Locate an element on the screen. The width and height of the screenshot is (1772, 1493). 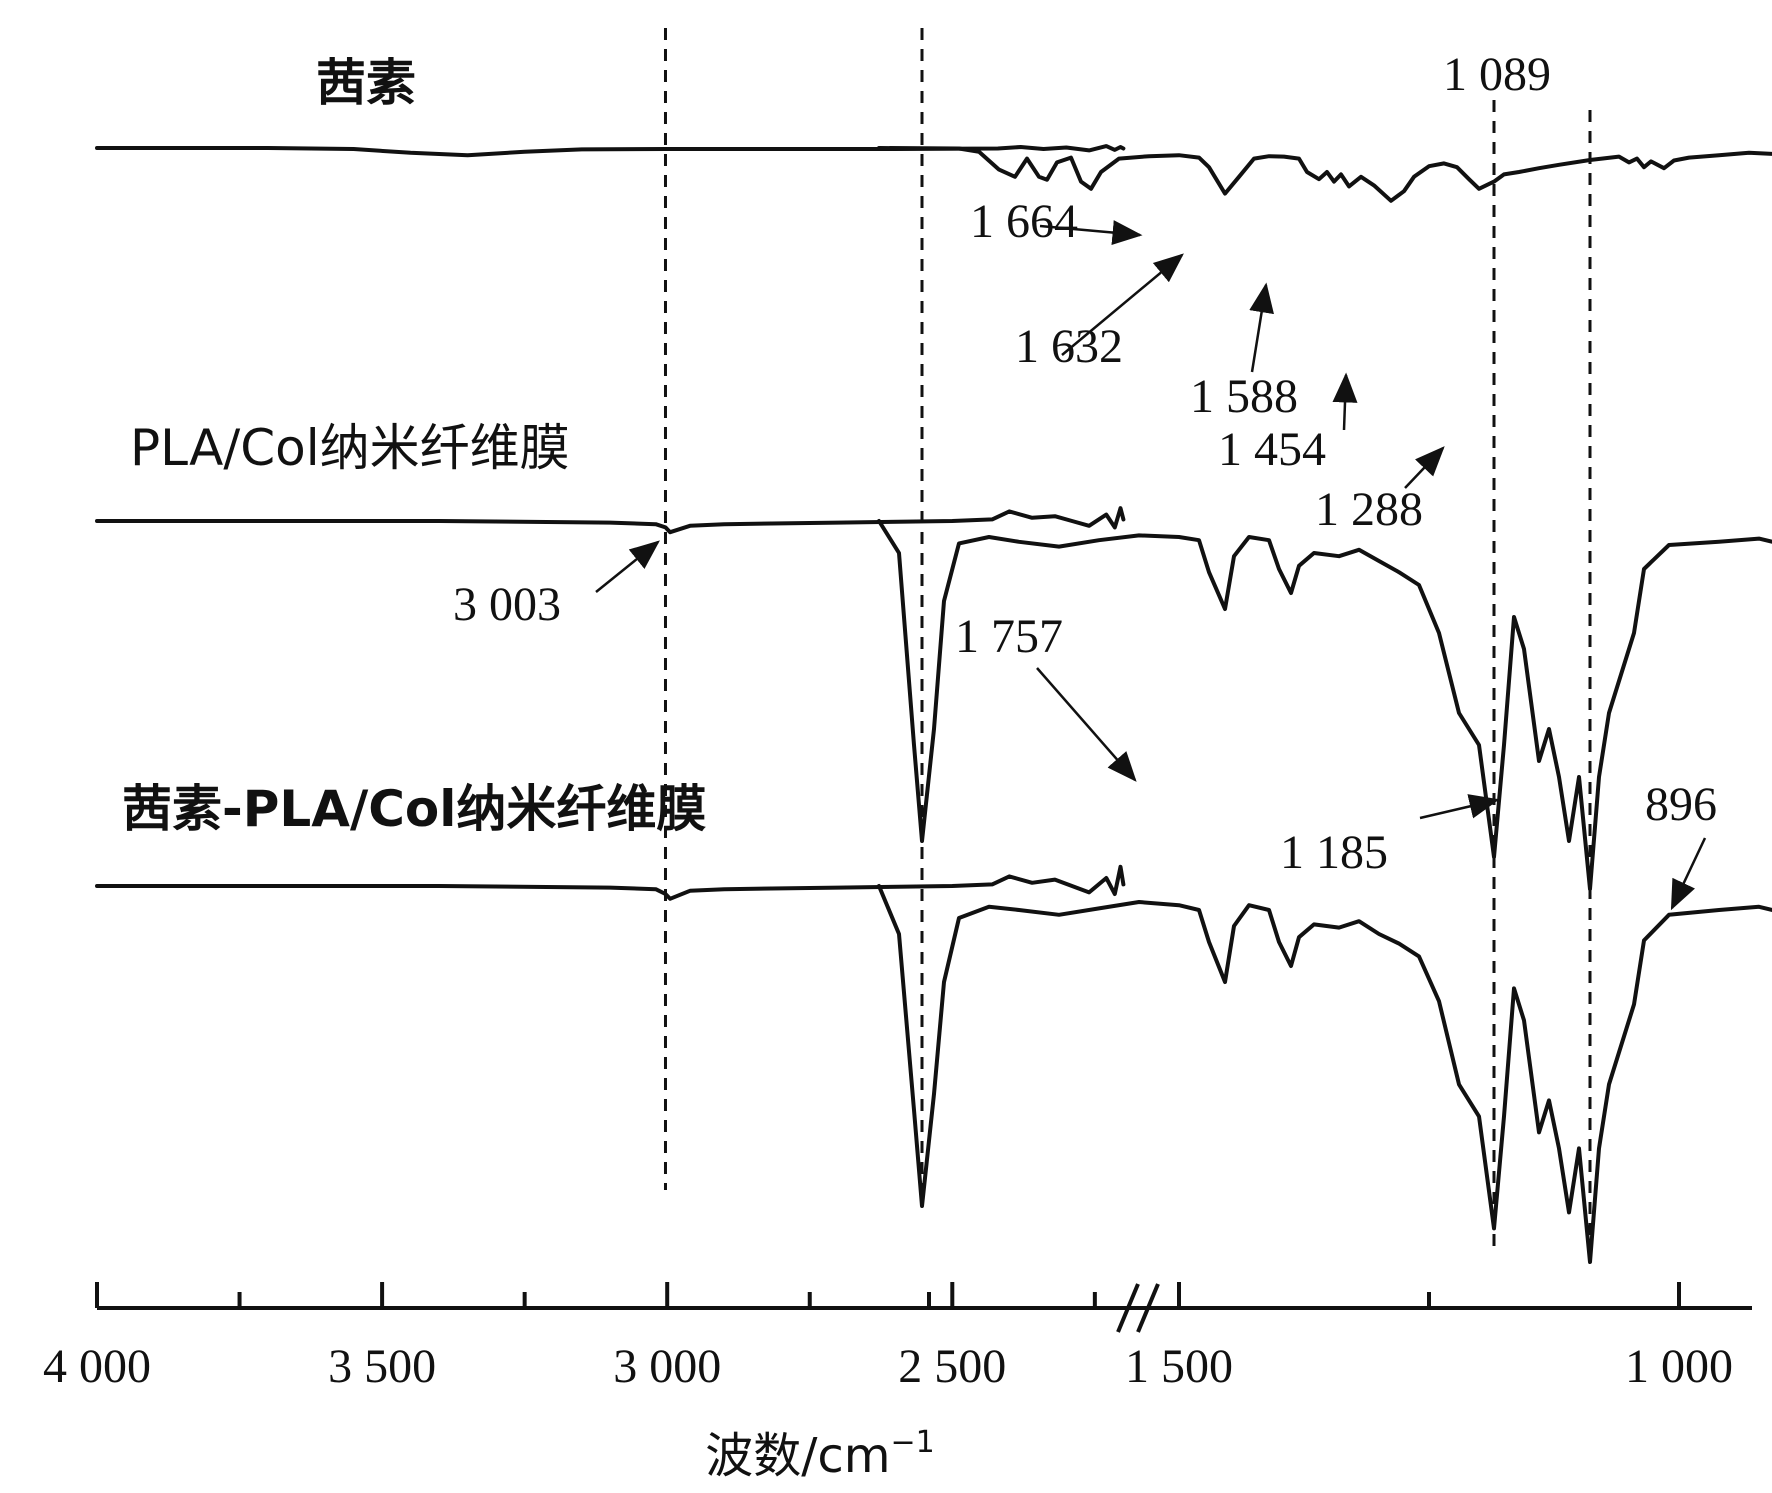
peak-label: 1 454 is located at coordinates (1272, 449).